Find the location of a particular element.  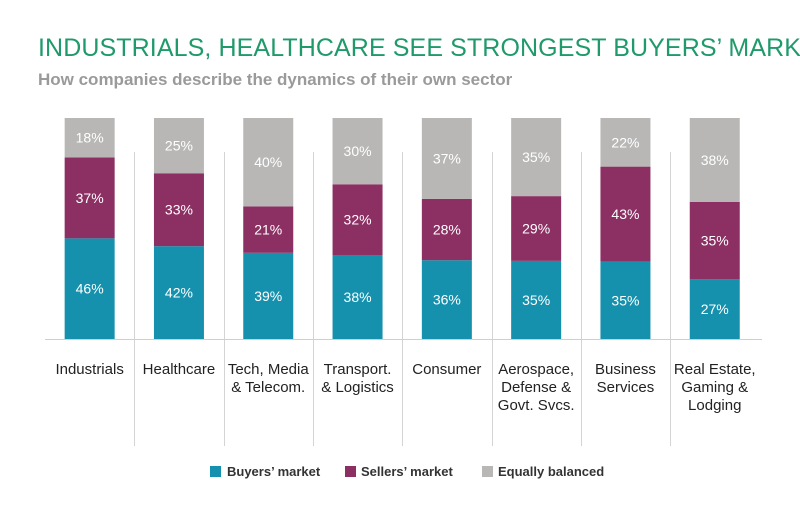

data-label: 18% is located at coordinates (90, 138).